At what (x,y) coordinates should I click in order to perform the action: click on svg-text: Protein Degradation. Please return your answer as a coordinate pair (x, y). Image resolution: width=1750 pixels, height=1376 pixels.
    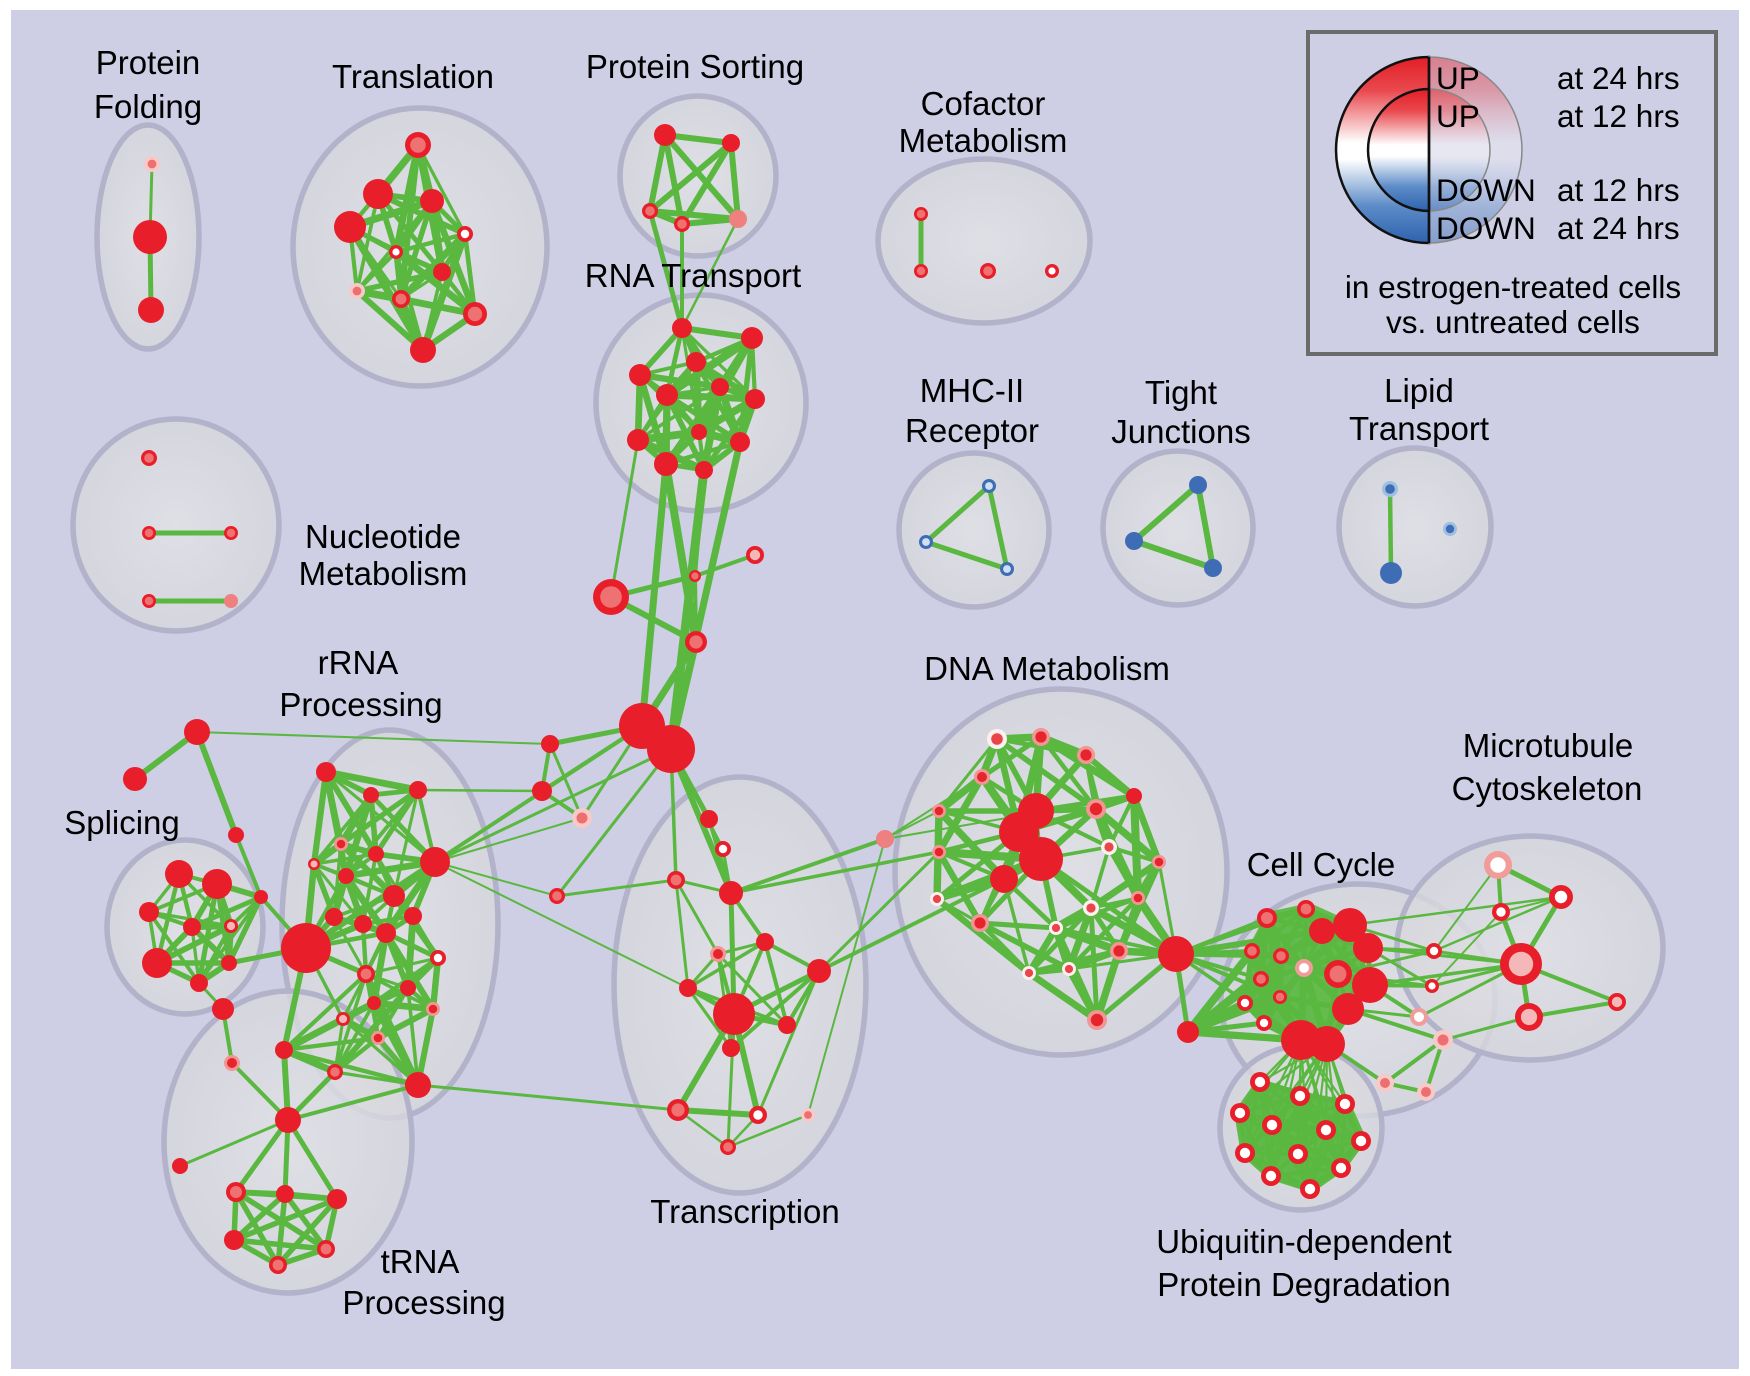
    Looking at the image, I should click on (1304, 1284).